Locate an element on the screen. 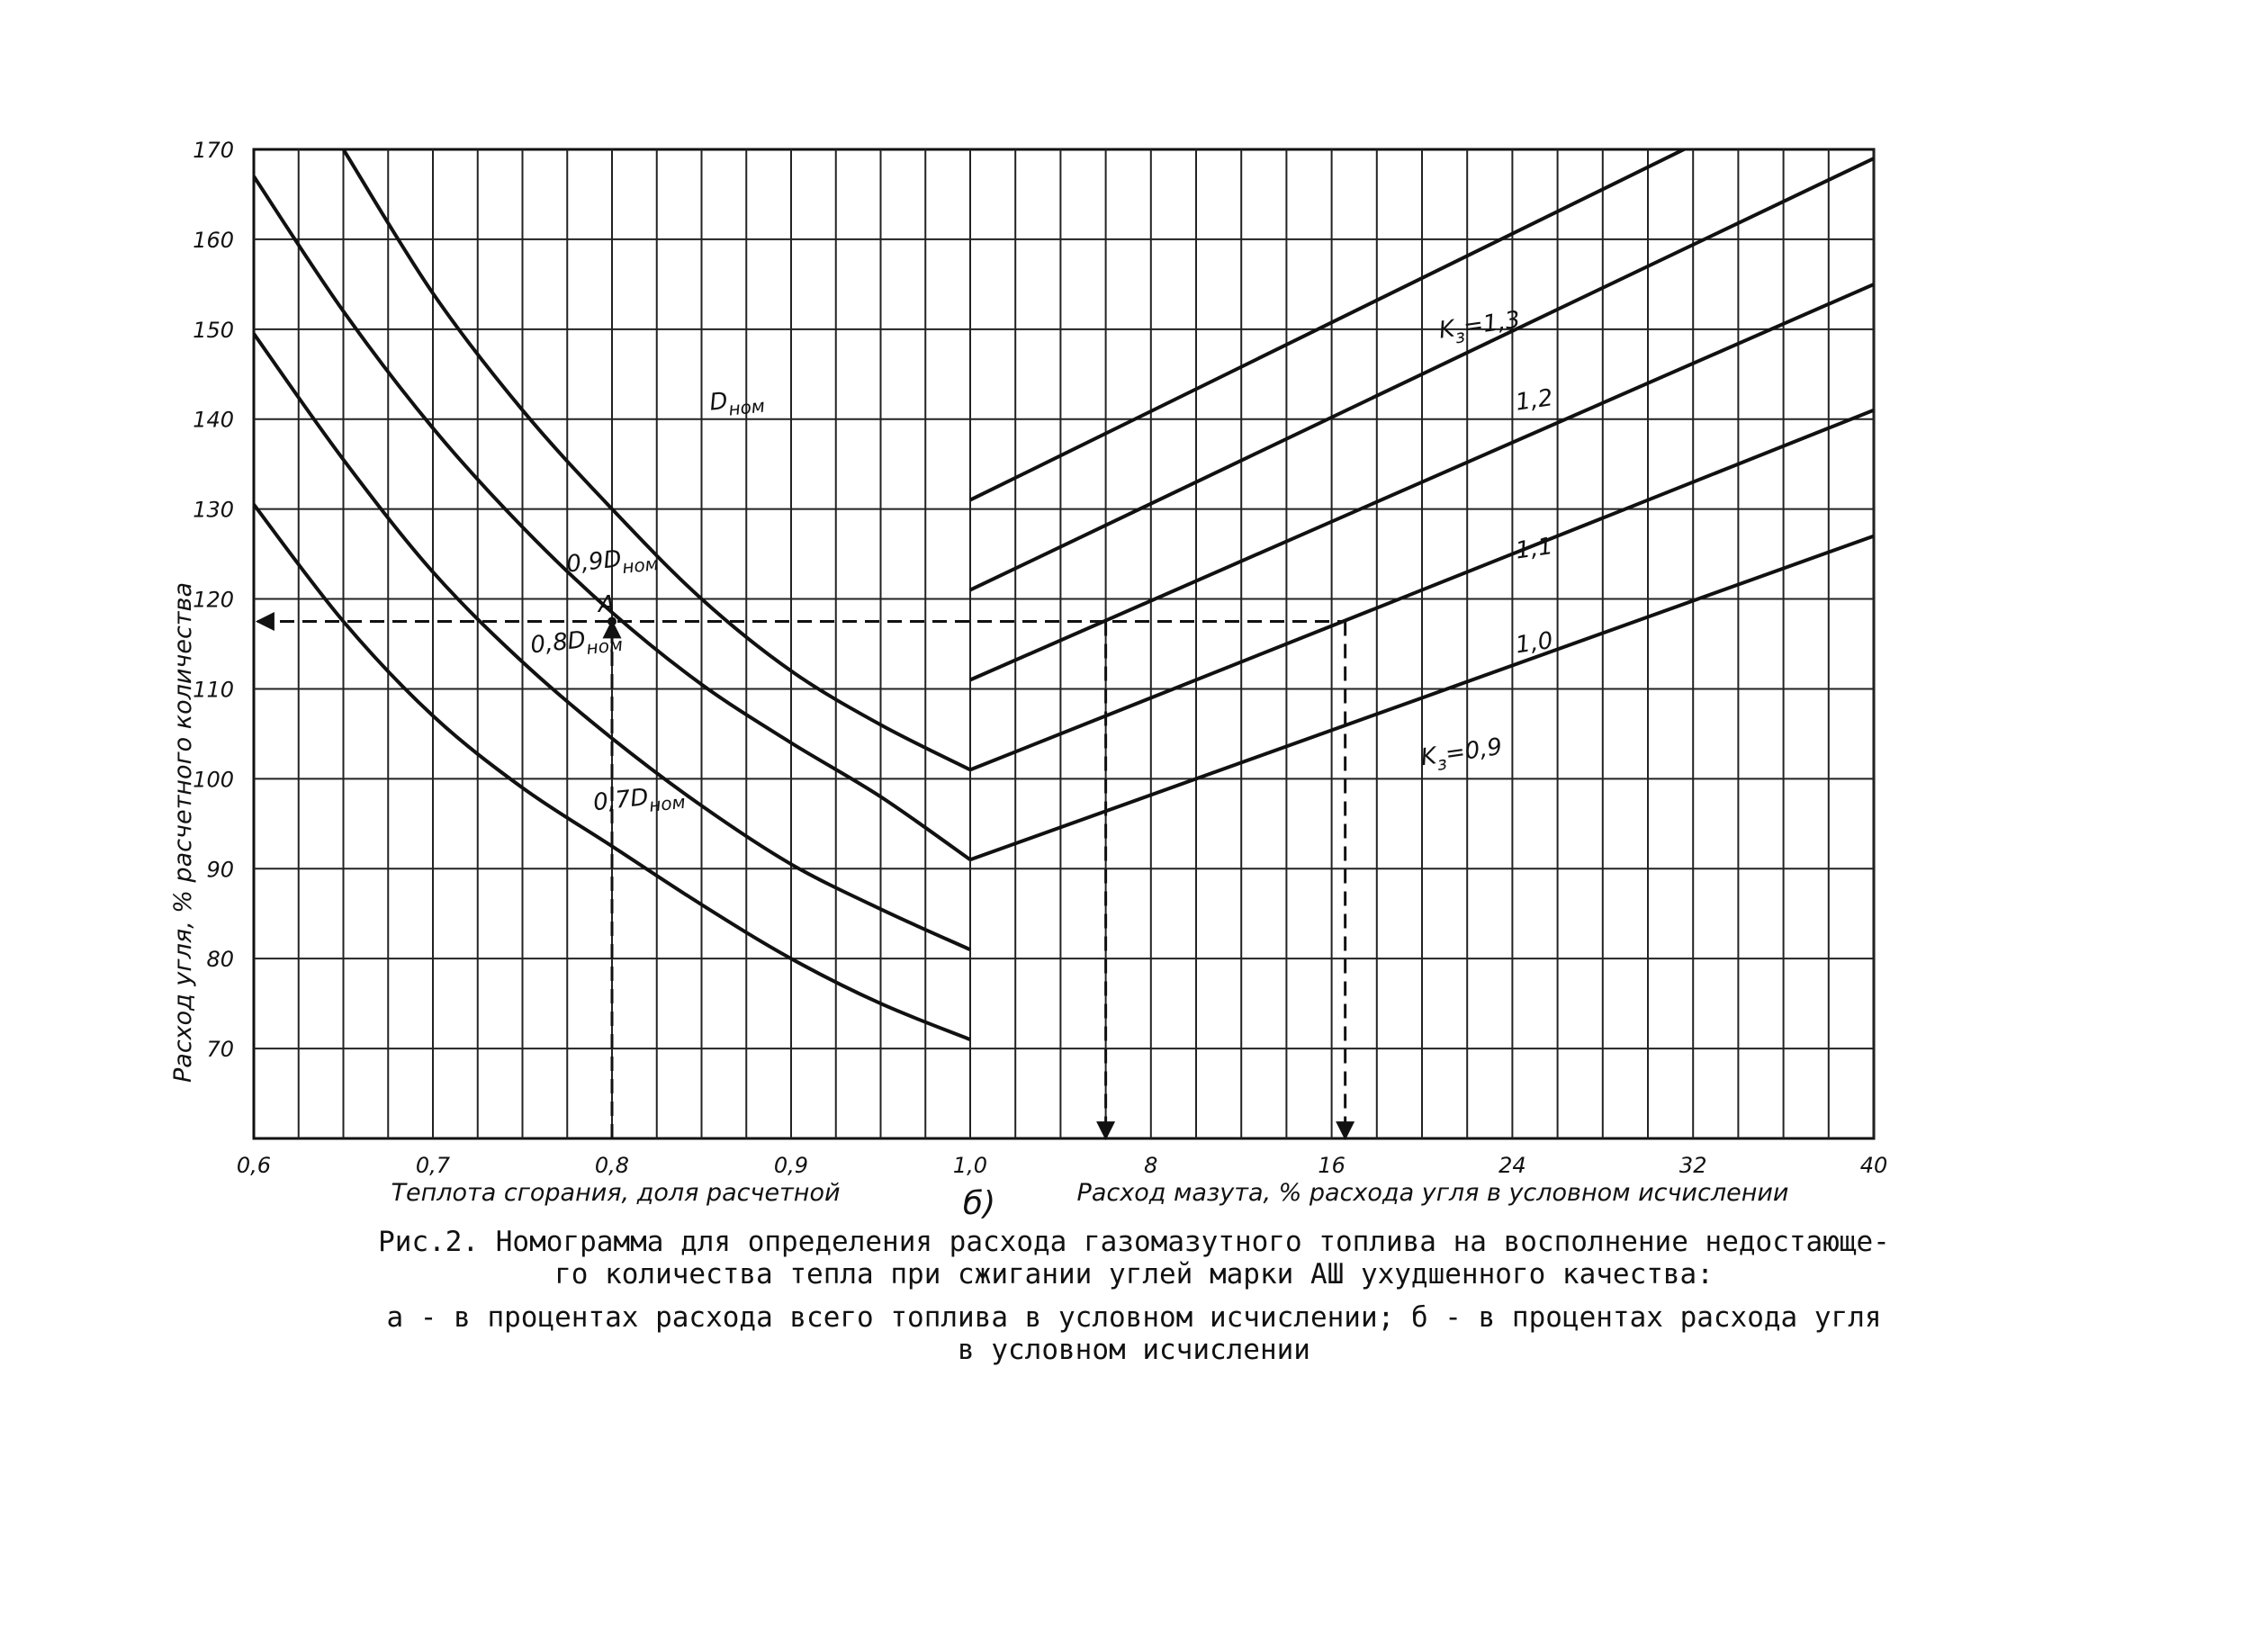  right-x-tick-label: 40 is located at coordinates (1874, 1165).